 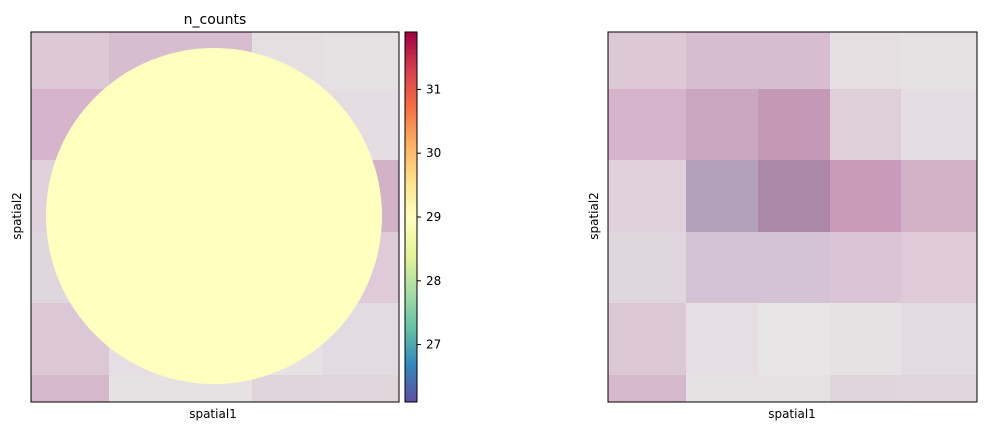 What do you see at coordinates (215, 20) in the screenshot?
I see `left-title: n_counts` at bounding box center [215, 20].